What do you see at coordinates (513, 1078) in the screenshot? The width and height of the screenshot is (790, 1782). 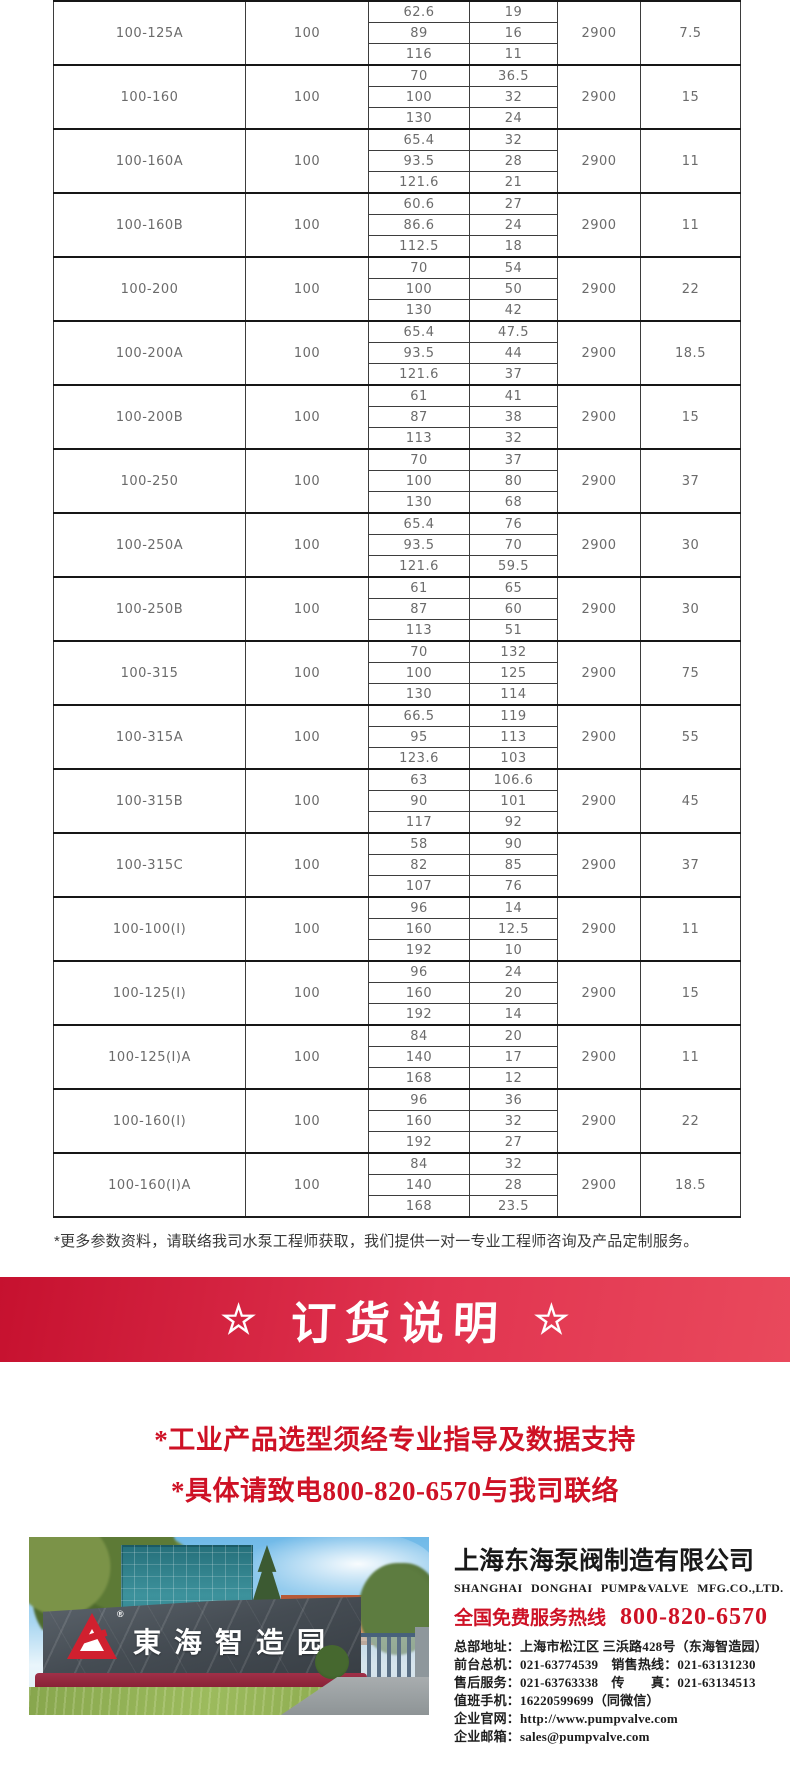 I see `head-cell: 12` at bounding box center [513, 1078].